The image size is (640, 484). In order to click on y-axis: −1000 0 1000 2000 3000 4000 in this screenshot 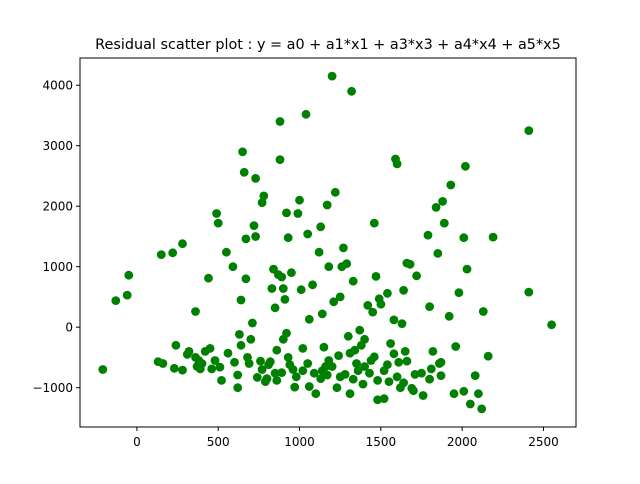, I will do `click(56, 237)`.